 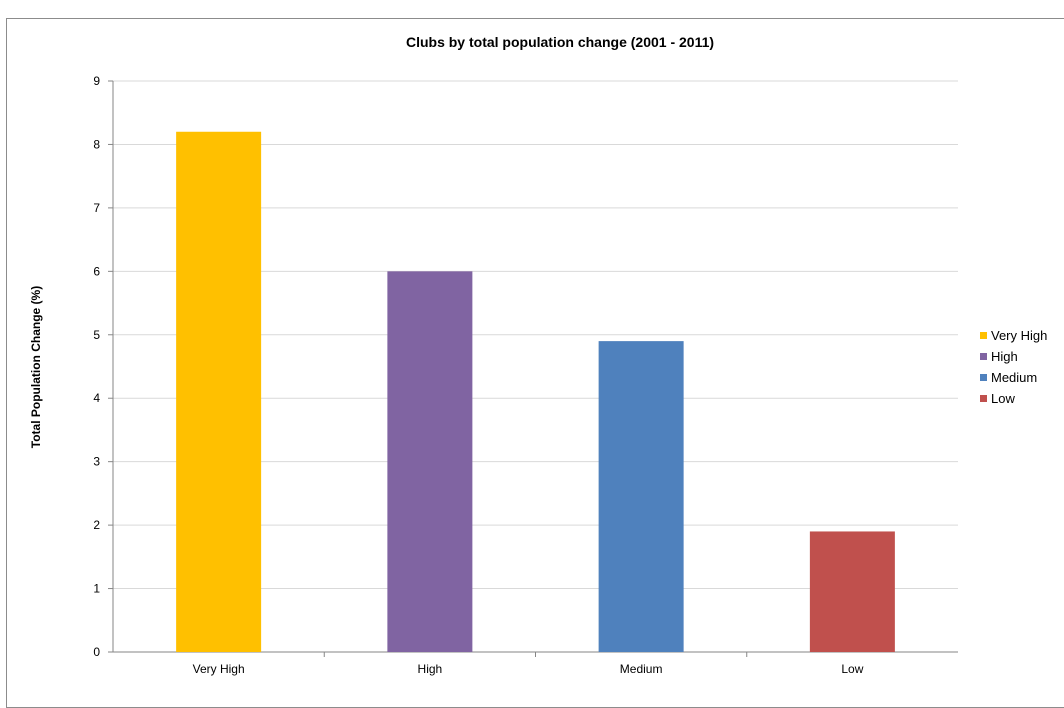 I want to click on x-tick-labels: Very High High Medium Low, so click(x=528, y=664).